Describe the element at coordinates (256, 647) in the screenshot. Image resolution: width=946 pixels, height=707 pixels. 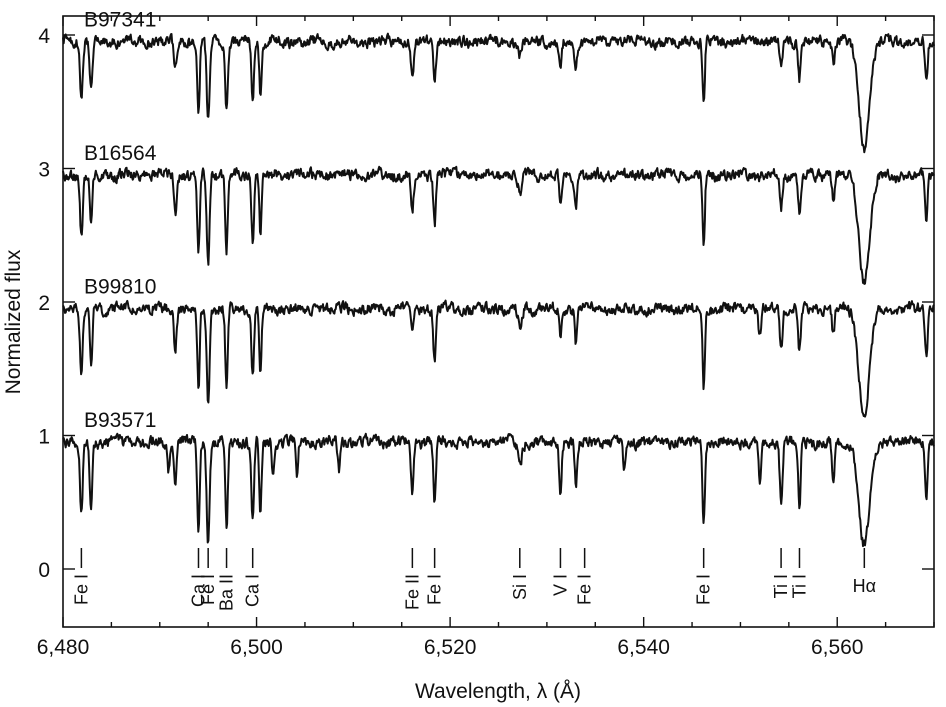
I see `x-tick-label: 6,500` at that location.